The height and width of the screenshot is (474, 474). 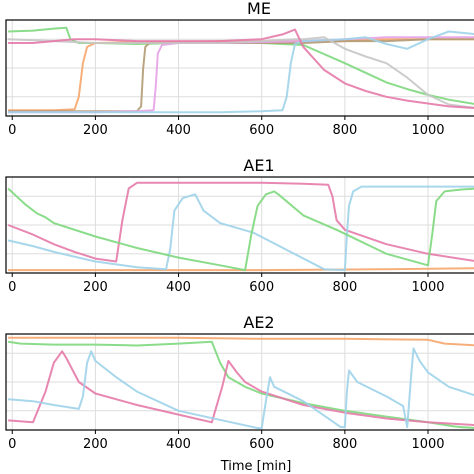 What do you see at coordinates (258, 165) in the screenshot?
I see `panel-title: AE1` at bounding box center [258, 165].